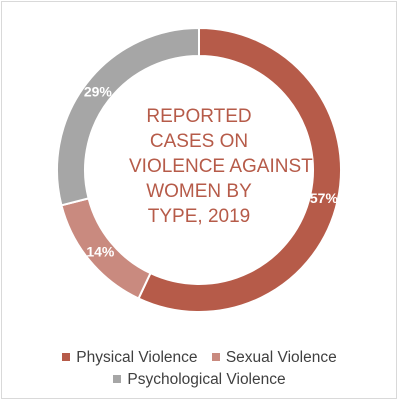  I want to click on chart-title-line-1: REPORTED, so click(199, 116).